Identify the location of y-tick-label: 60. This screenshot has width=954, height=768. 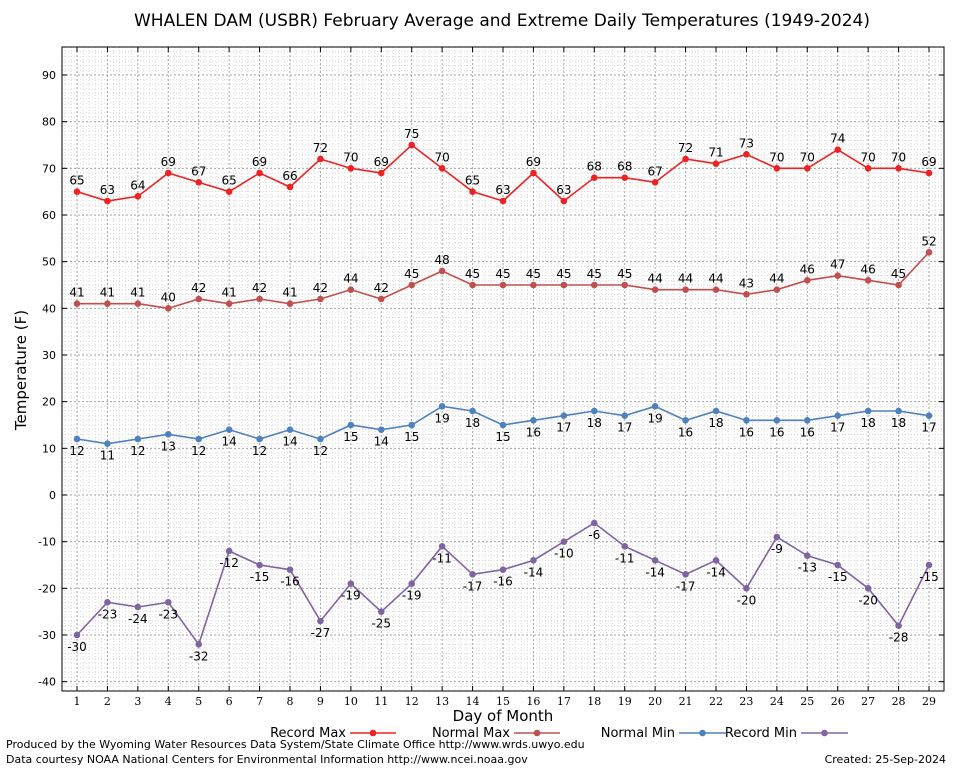
(49, 215).